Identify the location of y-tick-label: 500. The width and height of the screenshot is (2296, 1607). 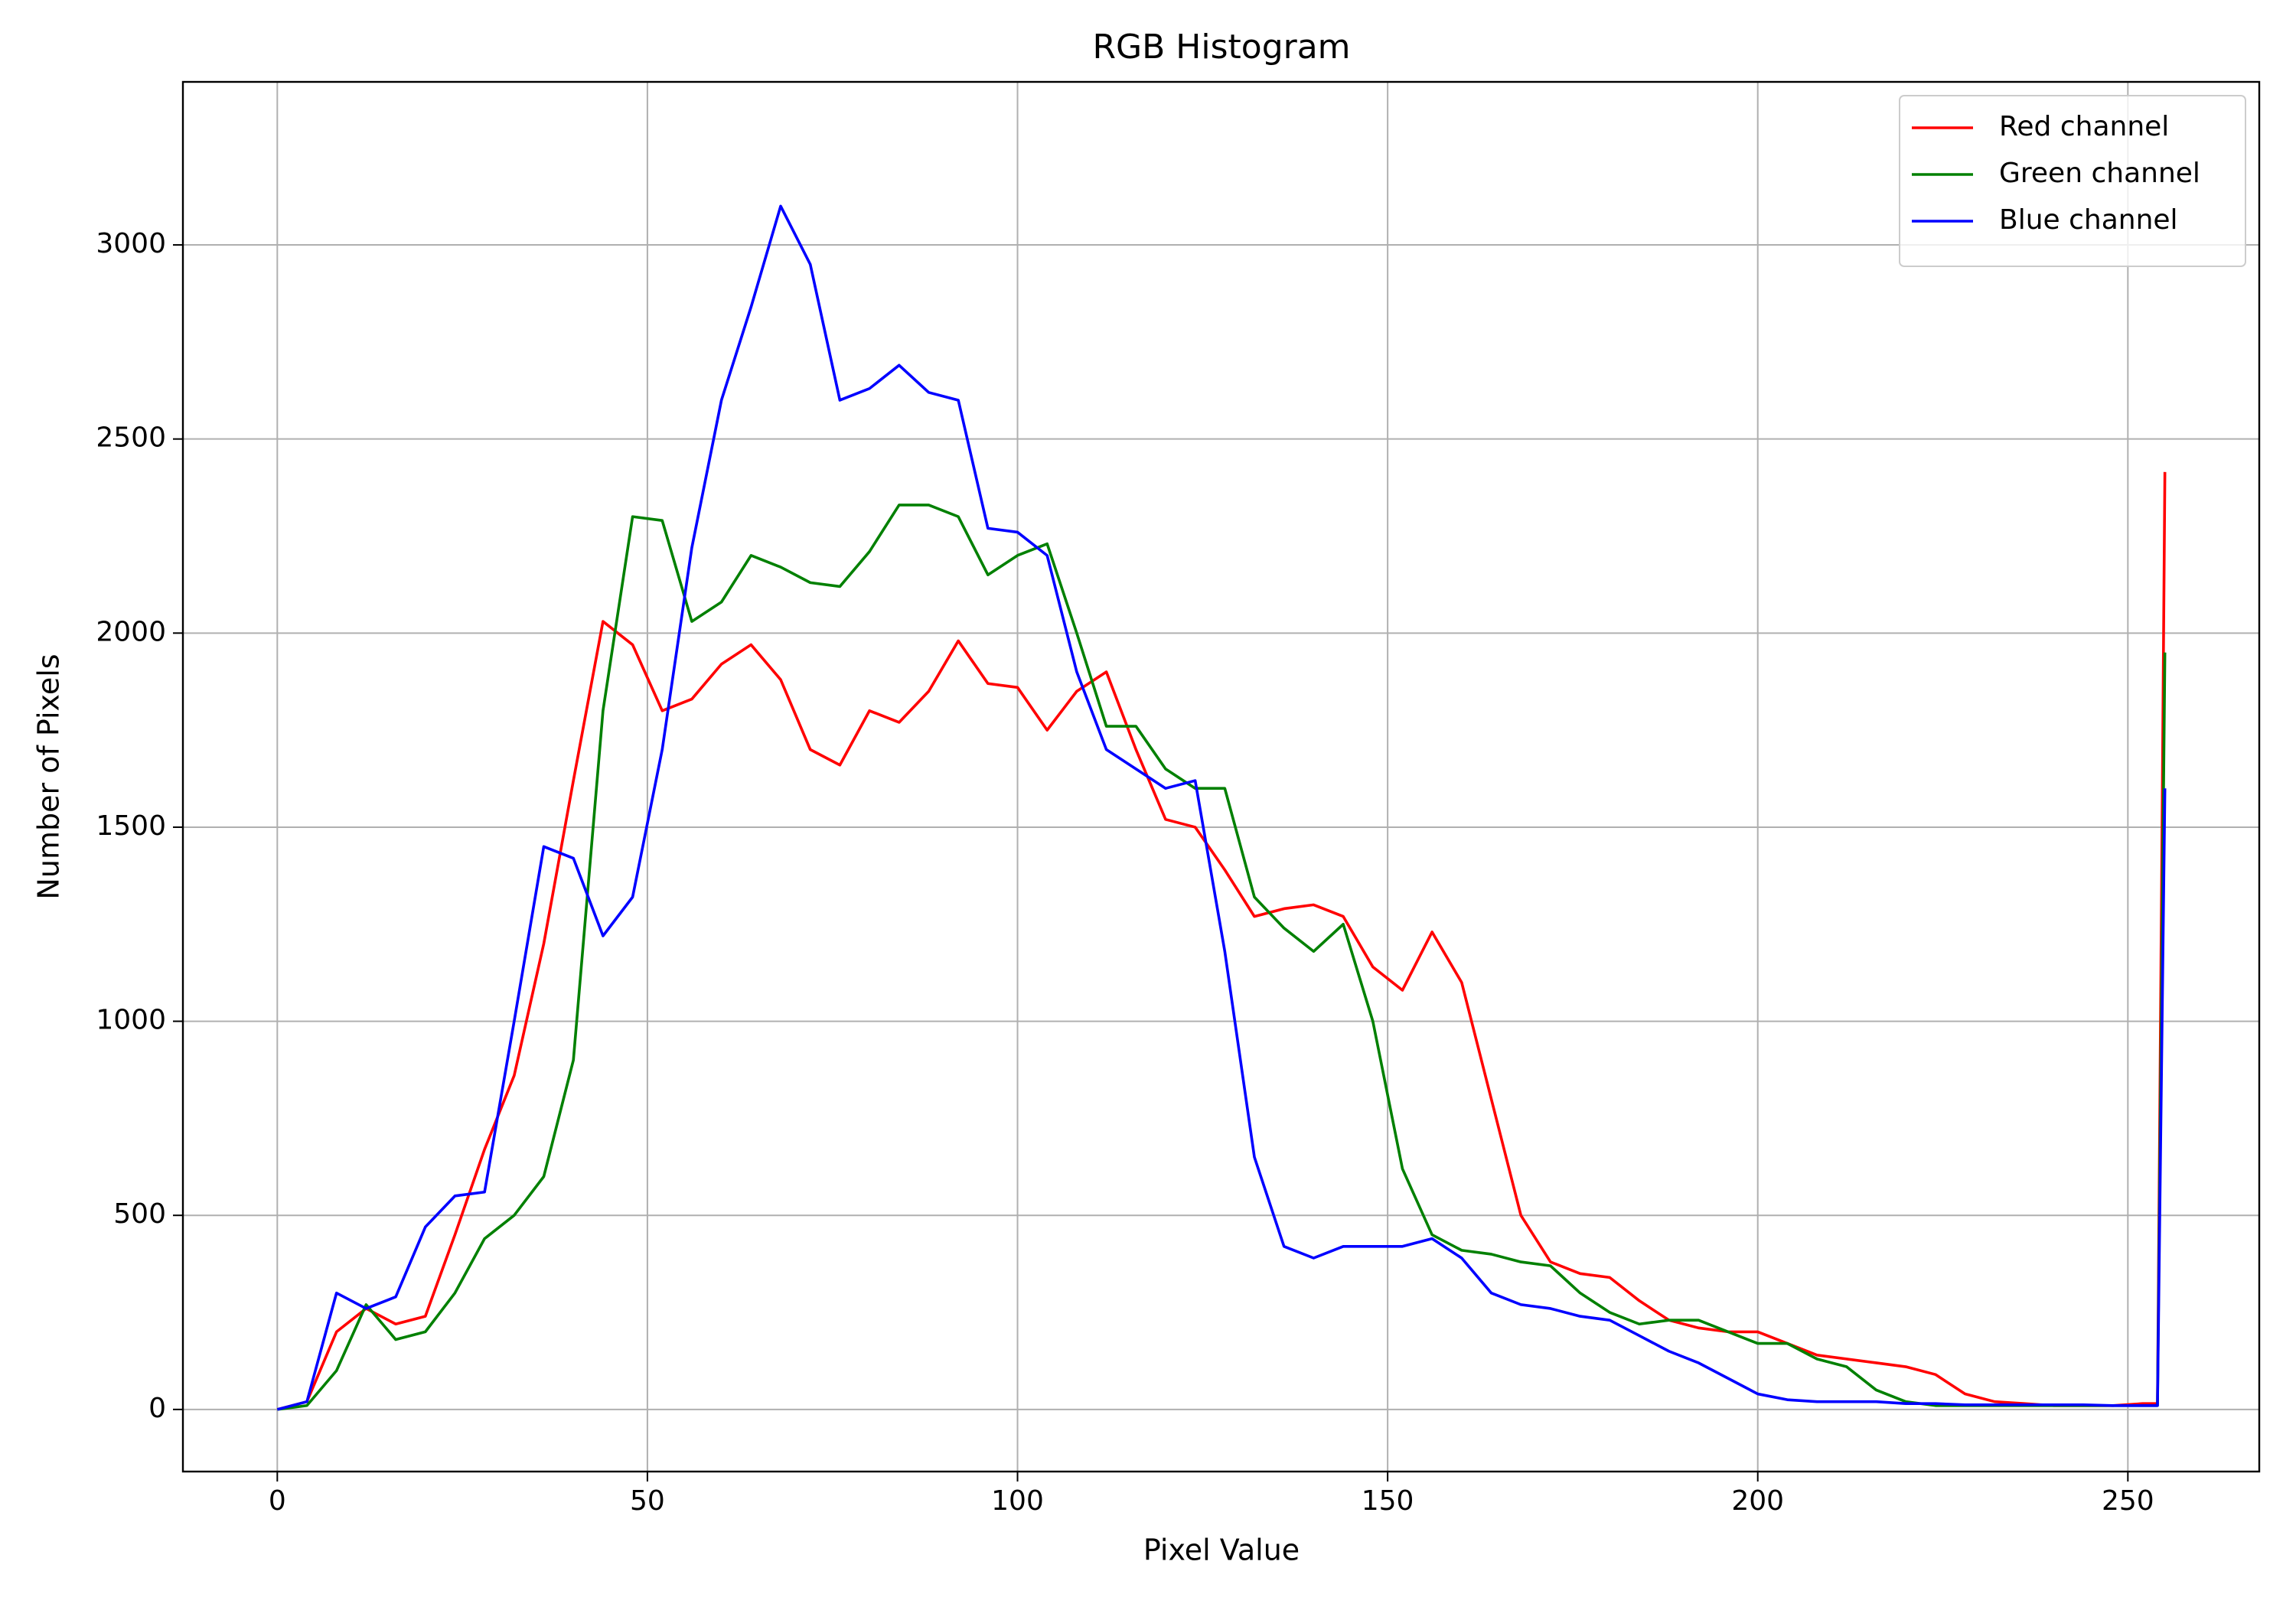
(139, 1214).